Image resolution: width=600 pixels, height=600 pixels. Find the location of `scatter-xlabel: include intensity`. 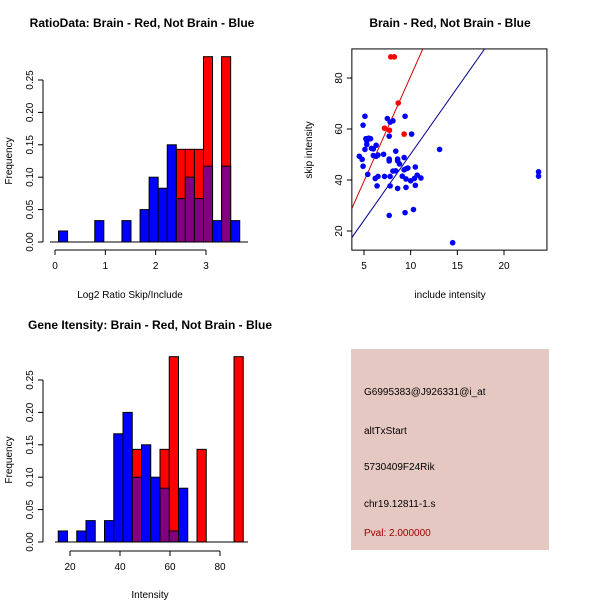

scatter-xlabel: include intensity is located at coordinates (449, 295).